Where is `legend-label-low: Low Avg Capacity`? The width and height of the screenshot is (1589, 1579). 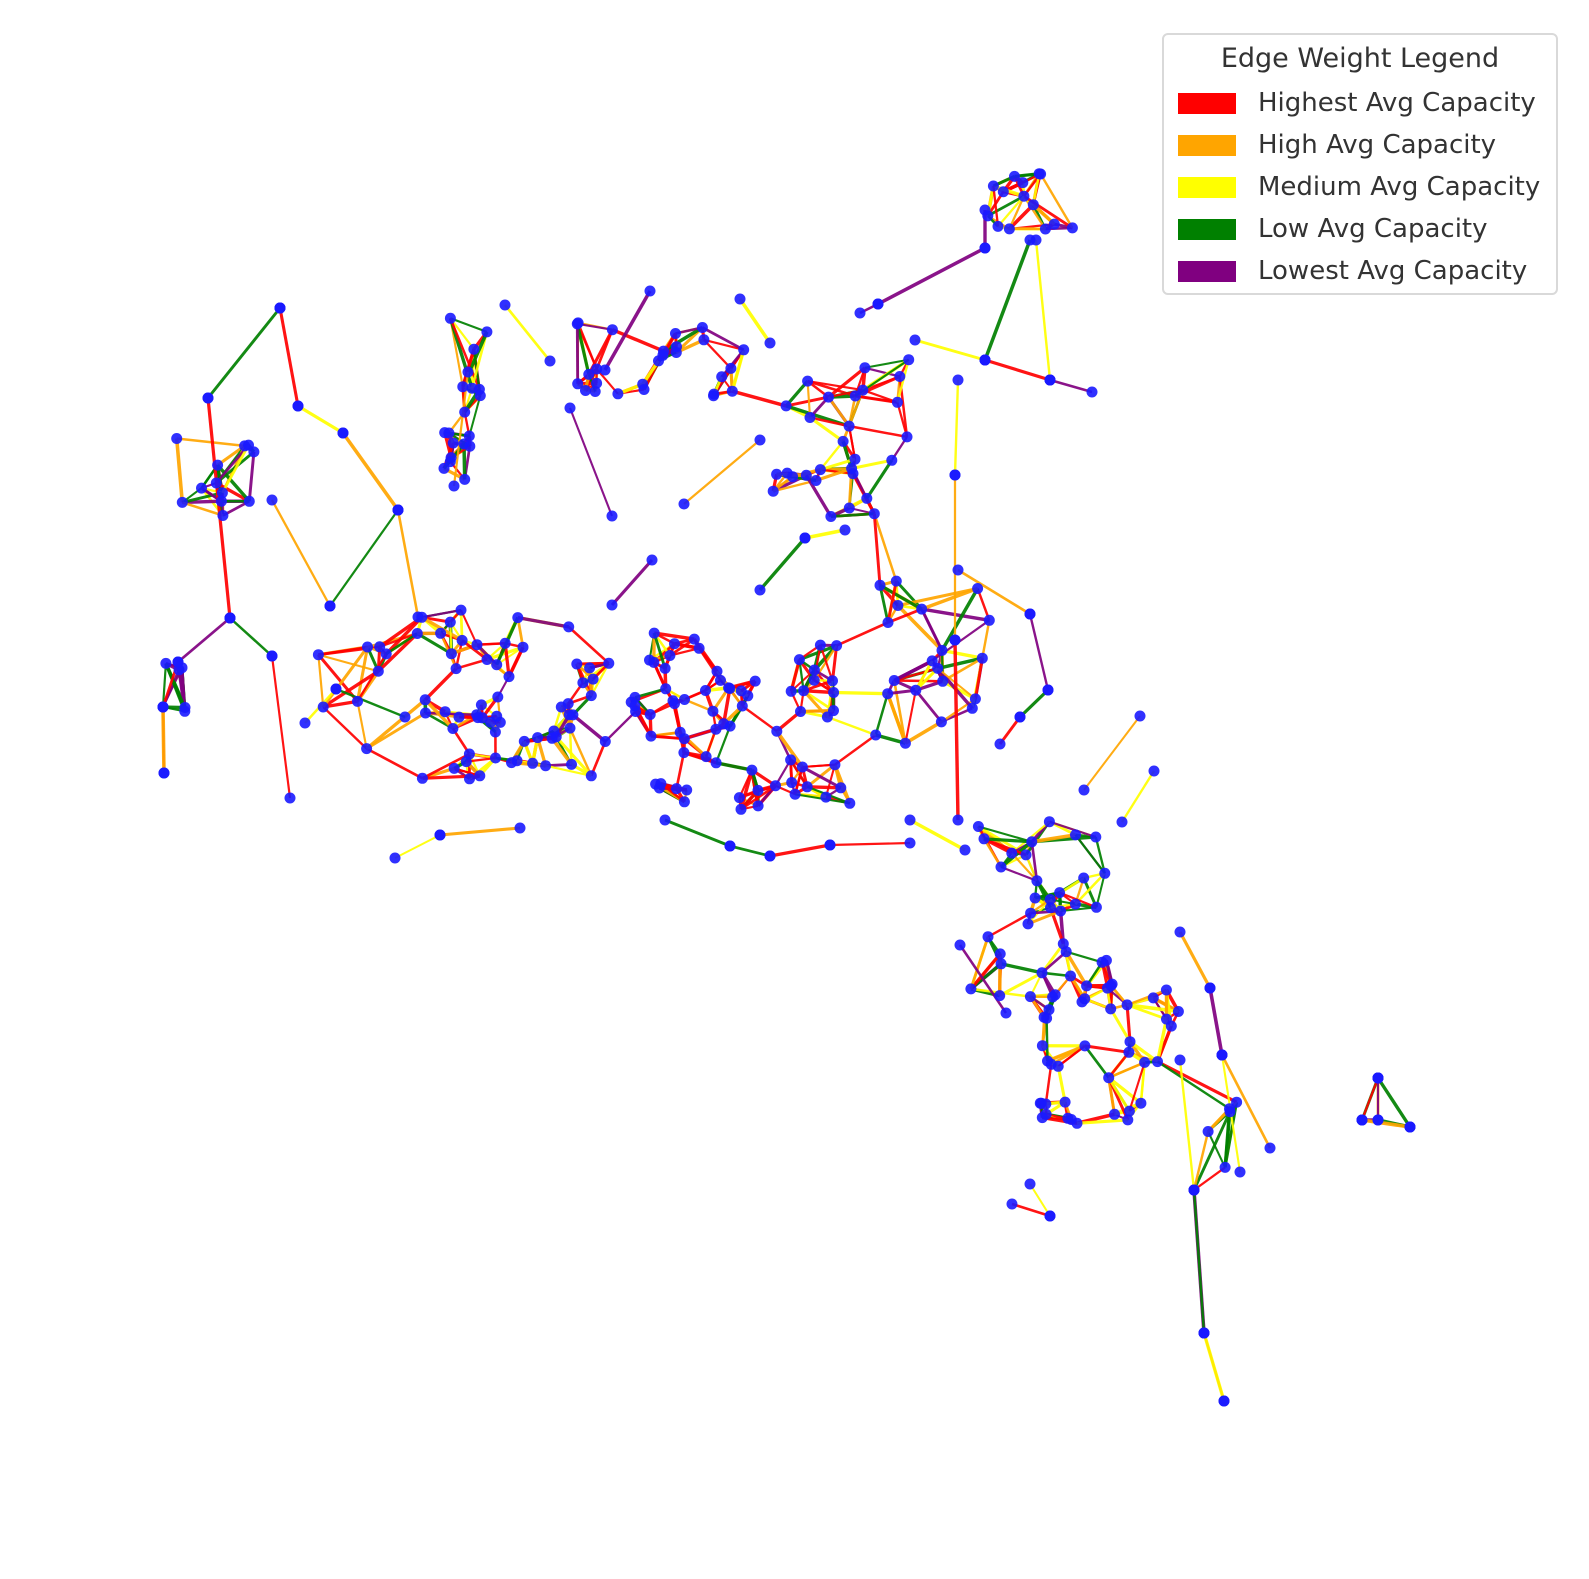 legend-label-low: Low Avg Capacity is located at coordinates (1373, 229).